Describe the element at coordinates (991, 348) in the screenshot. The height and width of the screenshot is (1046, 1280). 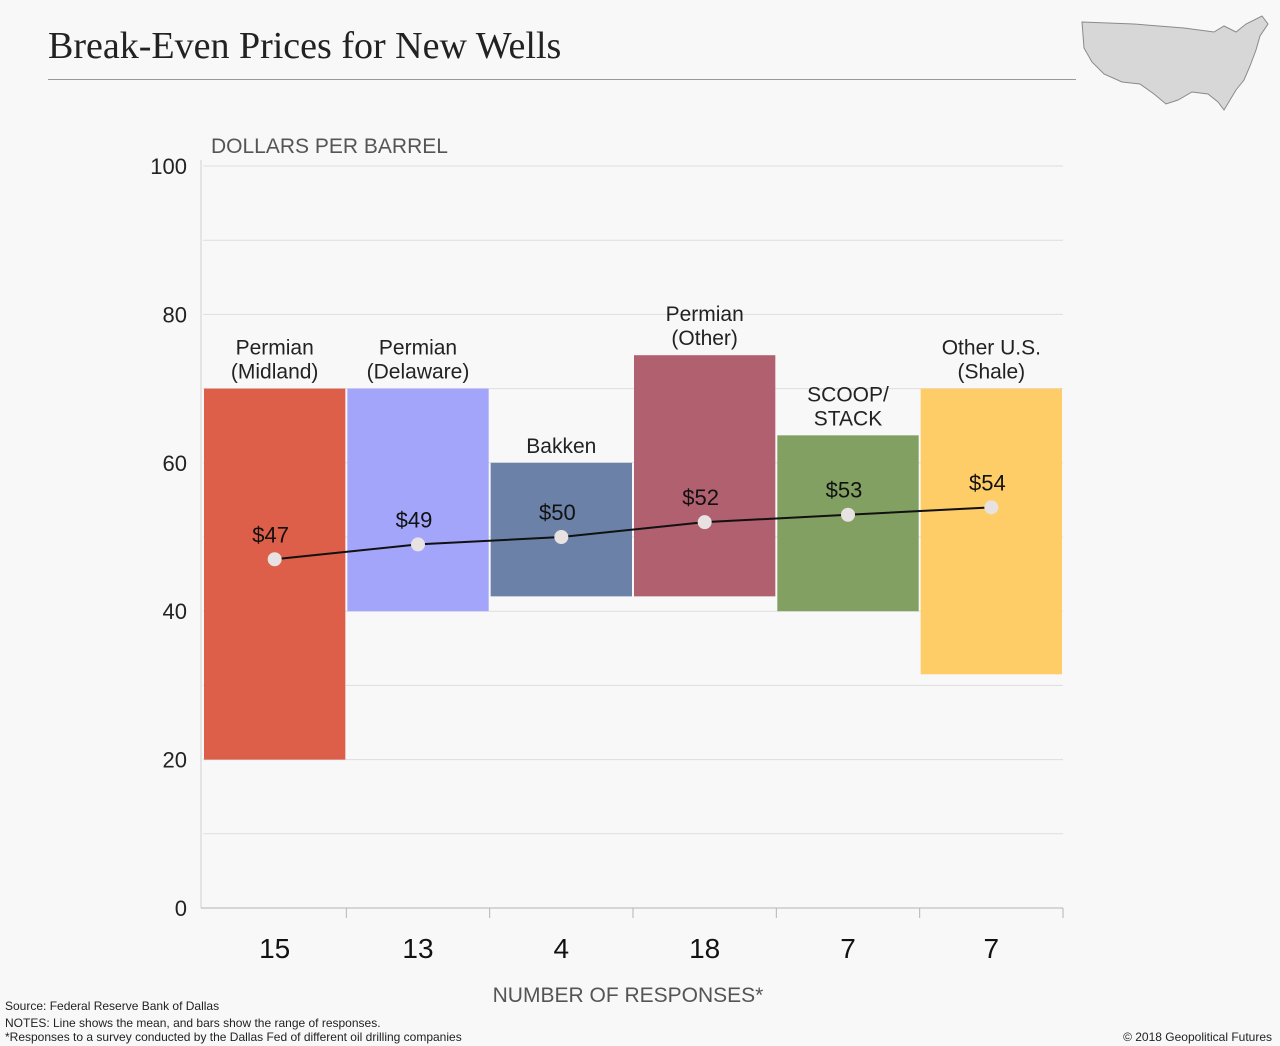
I see `bar-category-label: Other U.S.` at that location.